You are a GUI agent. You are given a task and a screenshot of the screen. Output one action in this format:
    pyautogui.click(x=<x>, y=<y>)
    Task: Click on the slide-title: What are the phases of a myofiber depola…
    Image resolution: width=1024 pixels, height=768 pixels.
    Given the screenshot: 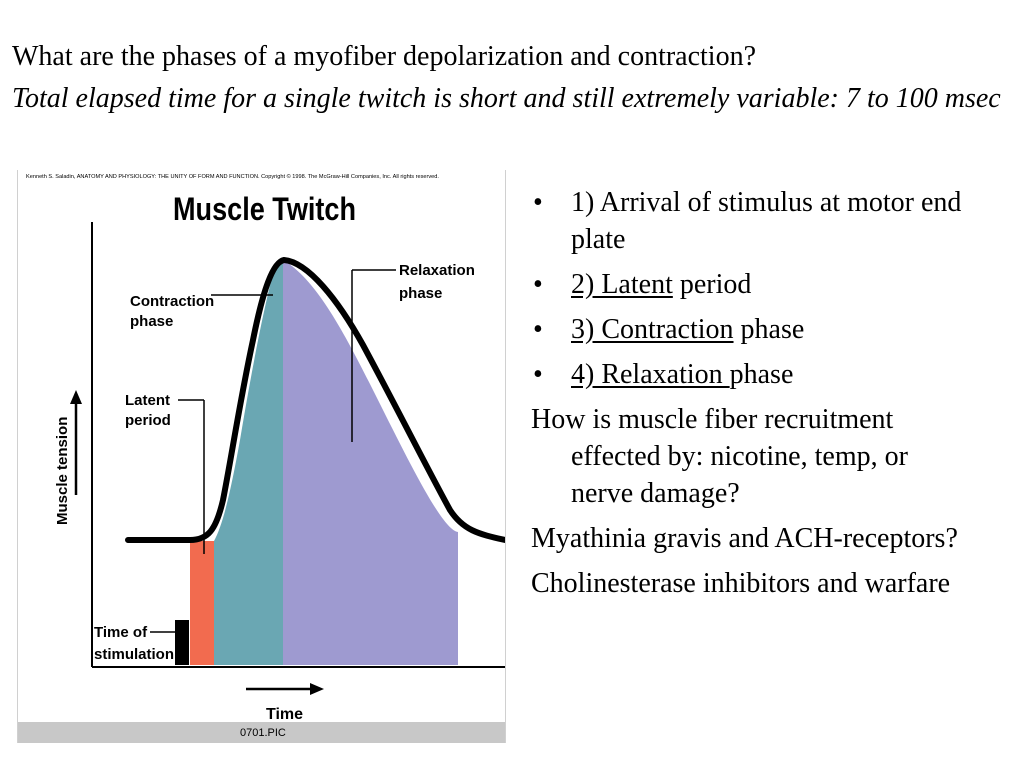 What is the action you would take?
    pyautogui.click(x=512, y=78)
    